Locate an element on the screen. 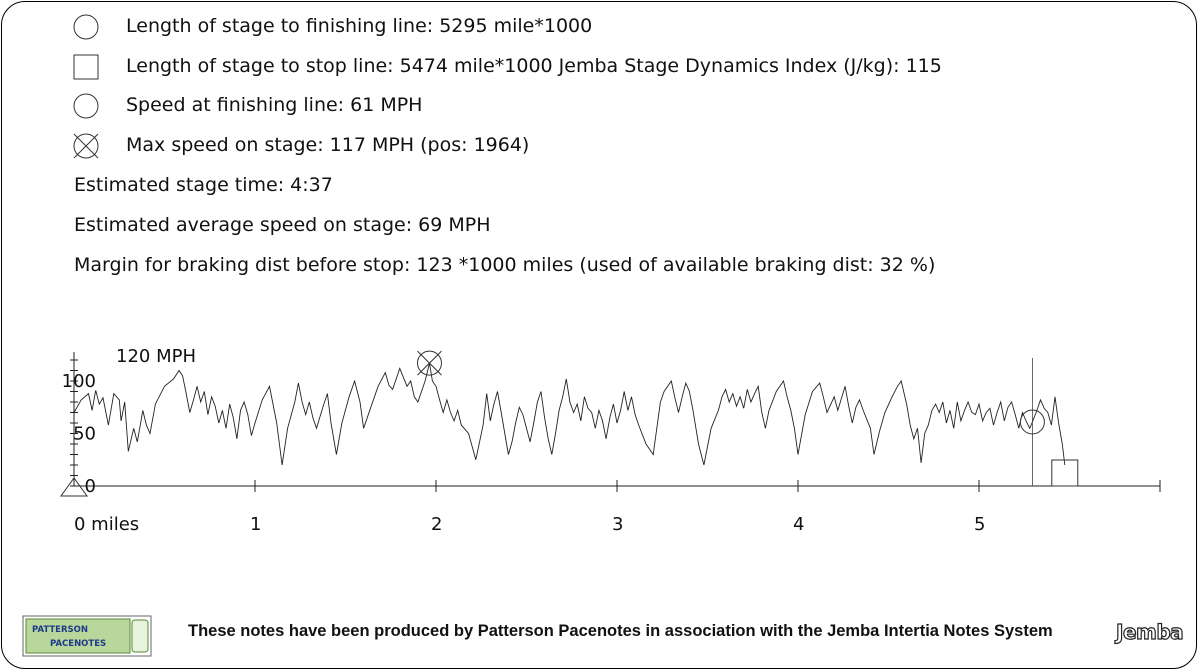 This screenshot has width=1200, height=672. finish-speed-circle is located at coordinates (1032, 422).